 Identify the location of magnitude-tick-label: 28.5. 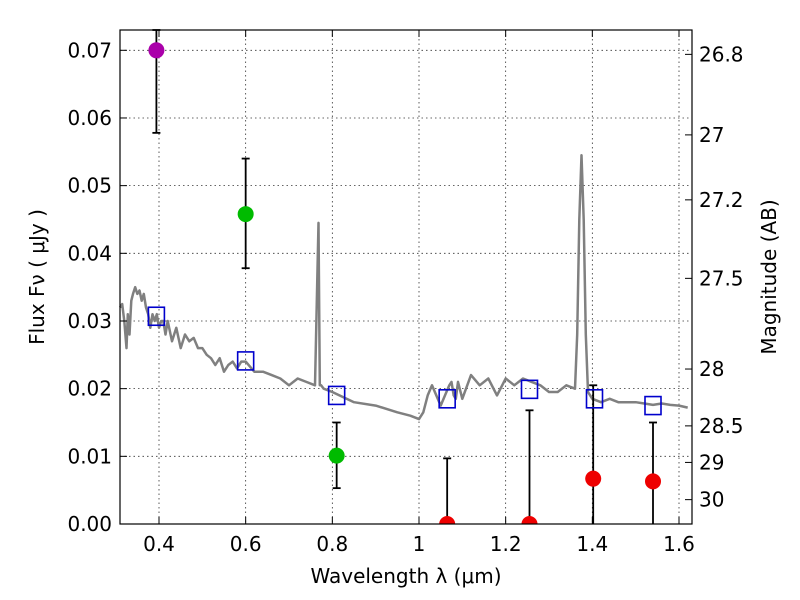
(721, 426).